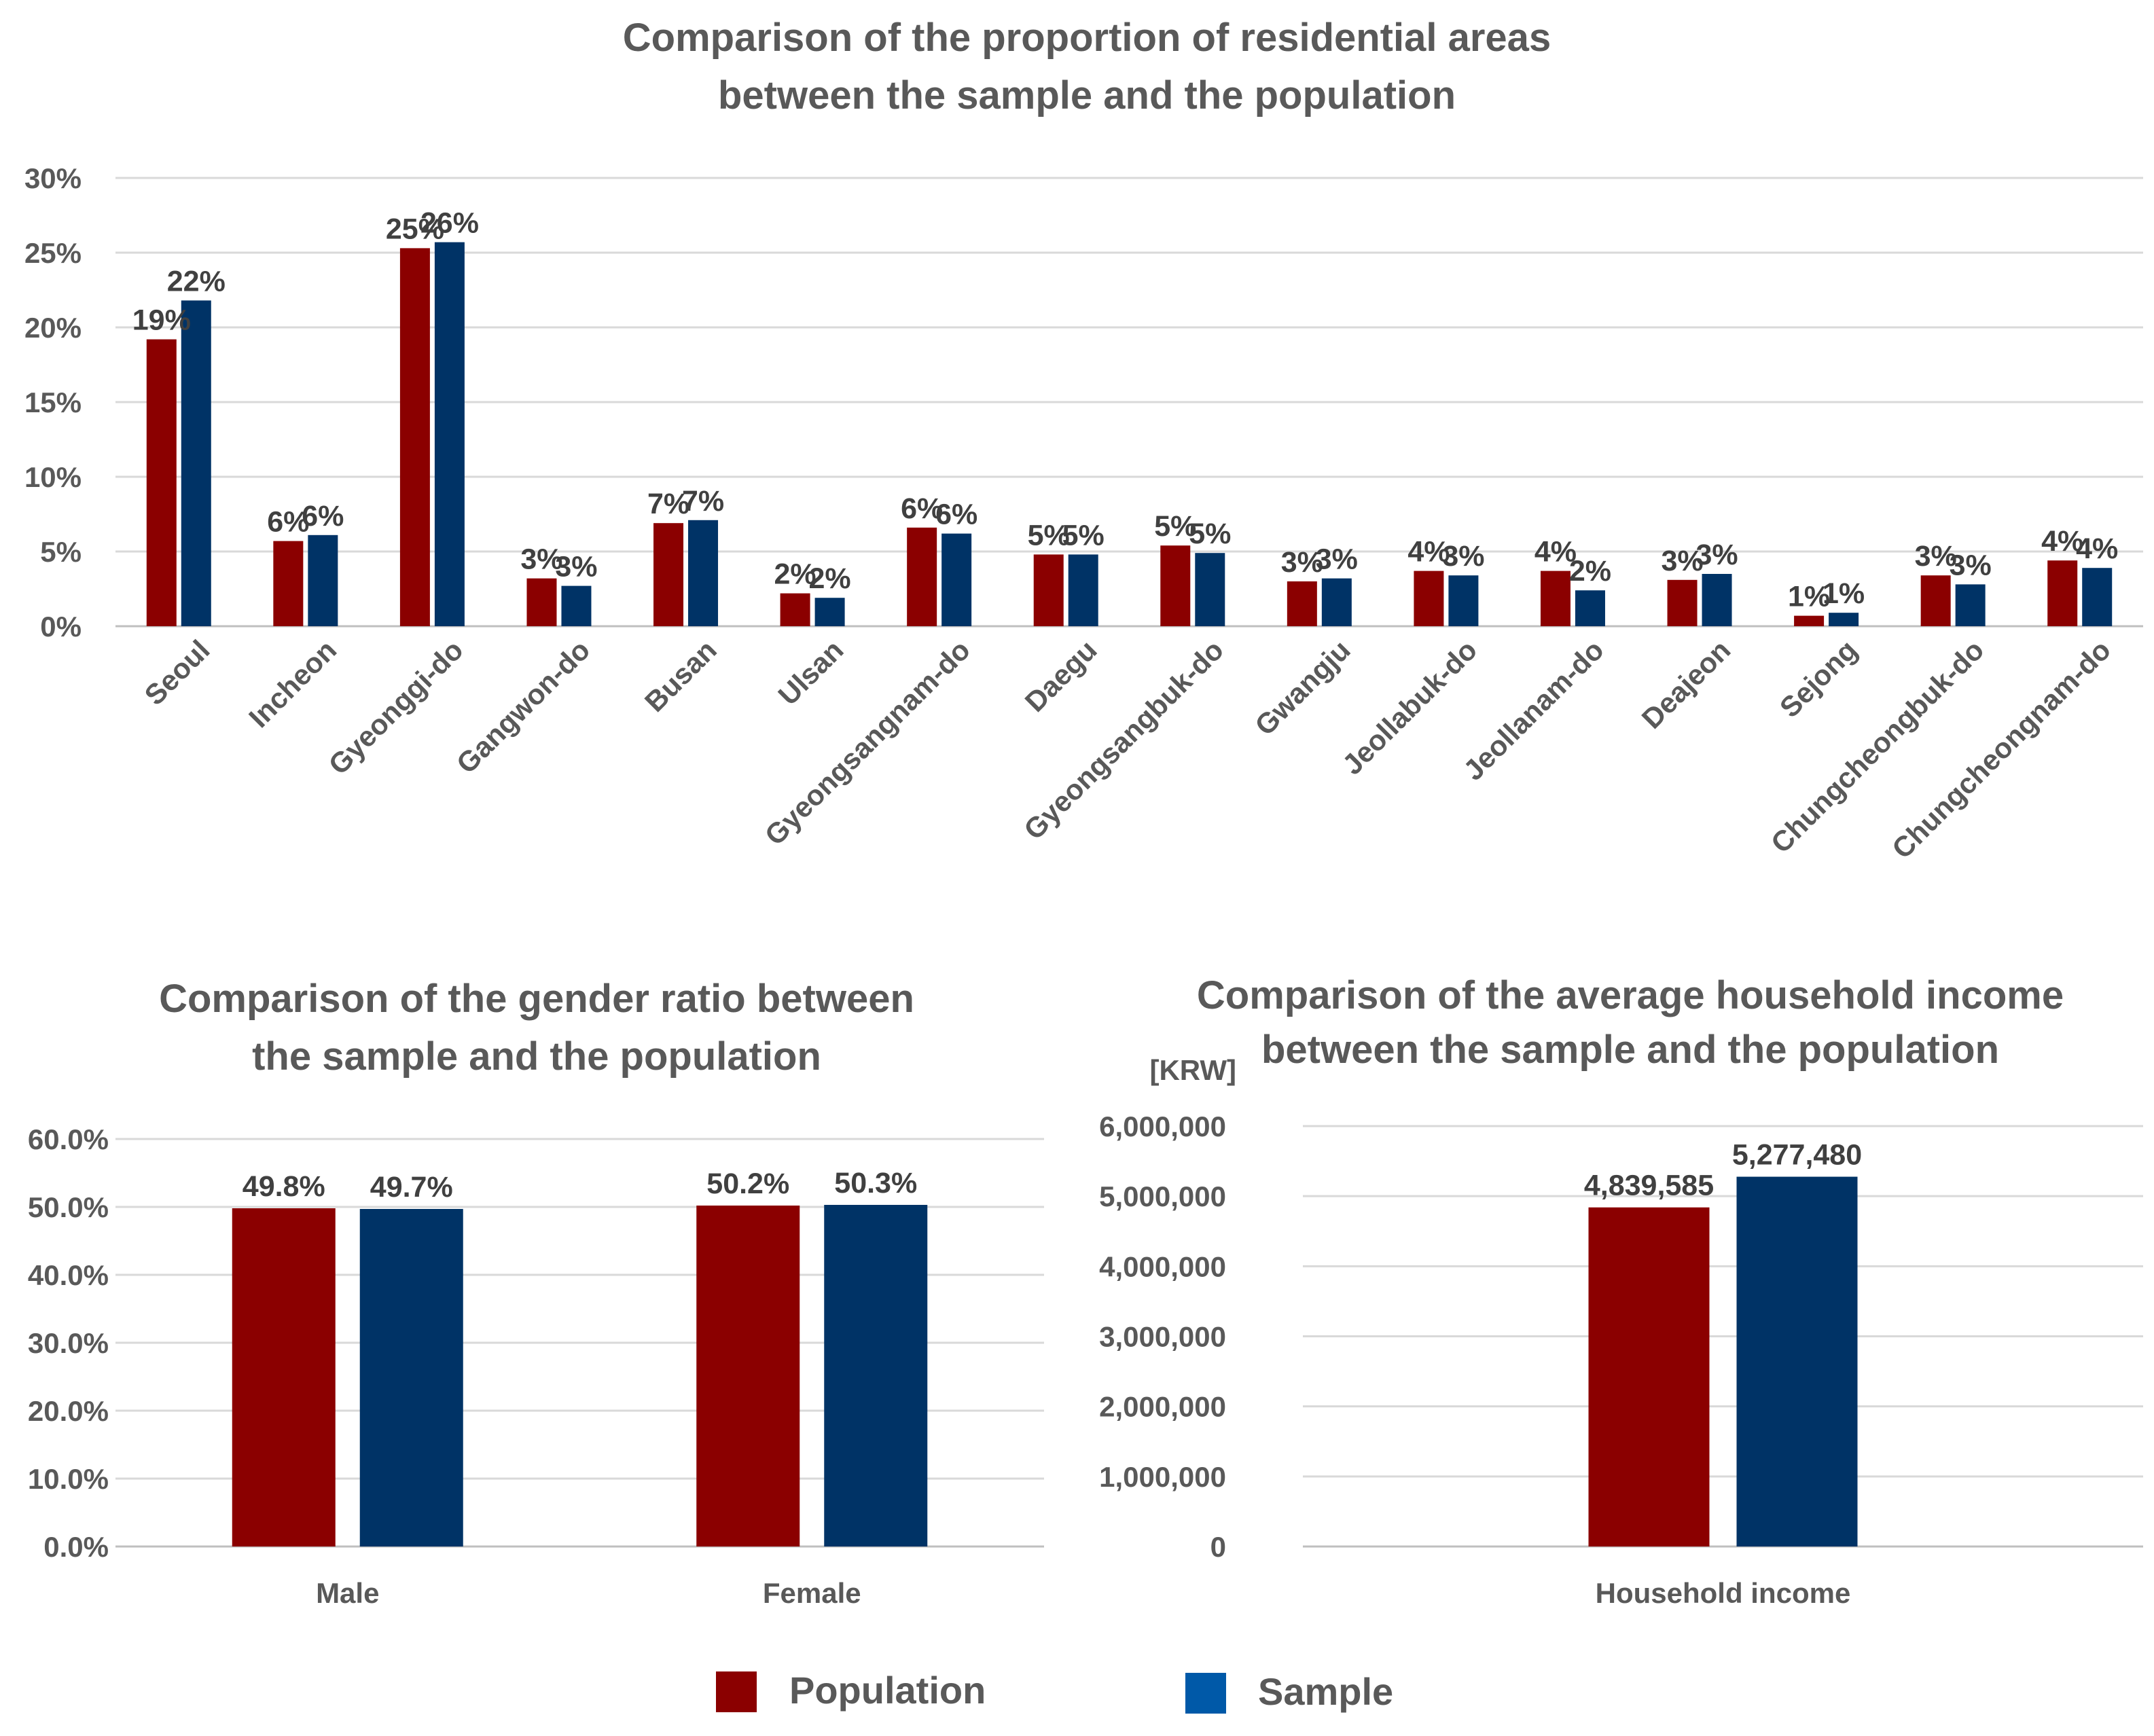  What do you see at coordinates (887, 1690) in the screenshot?
I see `legend-label-population: Population` at bounding box center [887, 1690].